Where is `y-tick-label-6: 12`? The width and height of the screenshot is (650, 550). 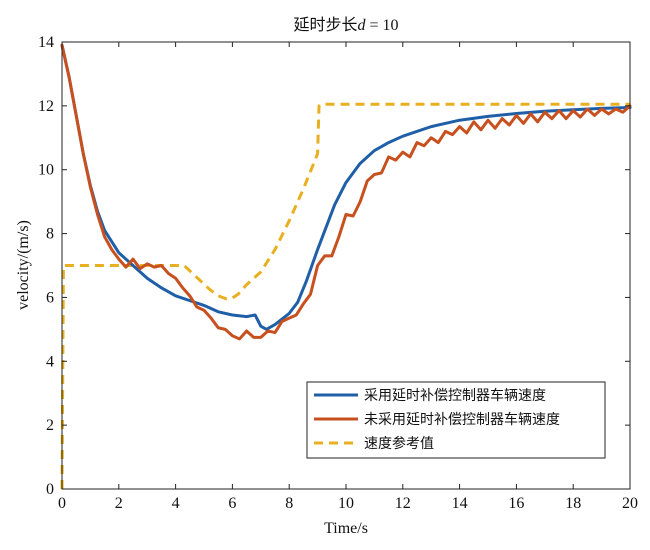 y-tick-label-6: 12 is located at coordinates (46, 106).